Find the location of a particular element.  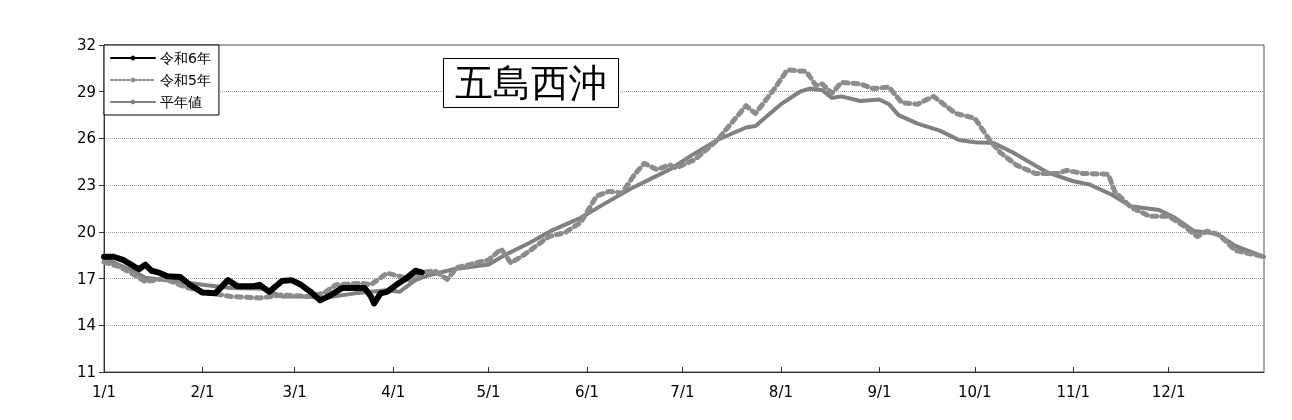

x-tick-label: 3/1 is located at coordinates (294, 391).